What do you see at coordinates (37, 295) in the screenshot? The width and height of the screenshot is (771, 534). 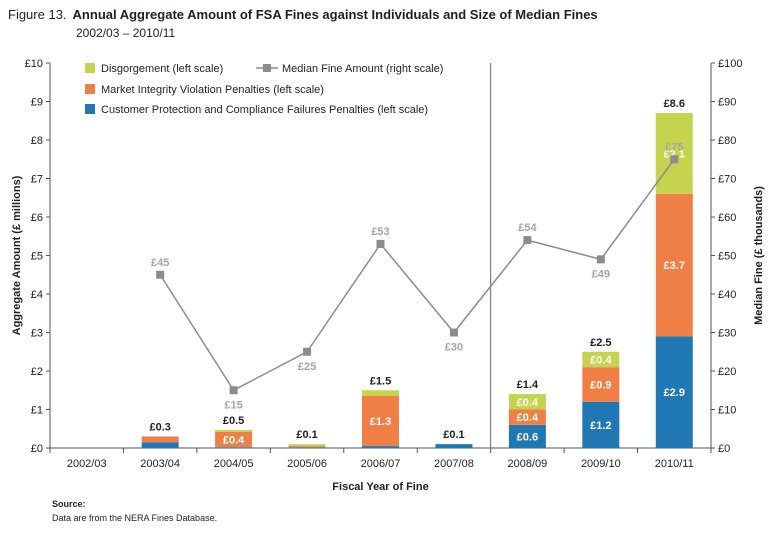 I see `y-tick-label: £4` at bounding box center [37, 295].